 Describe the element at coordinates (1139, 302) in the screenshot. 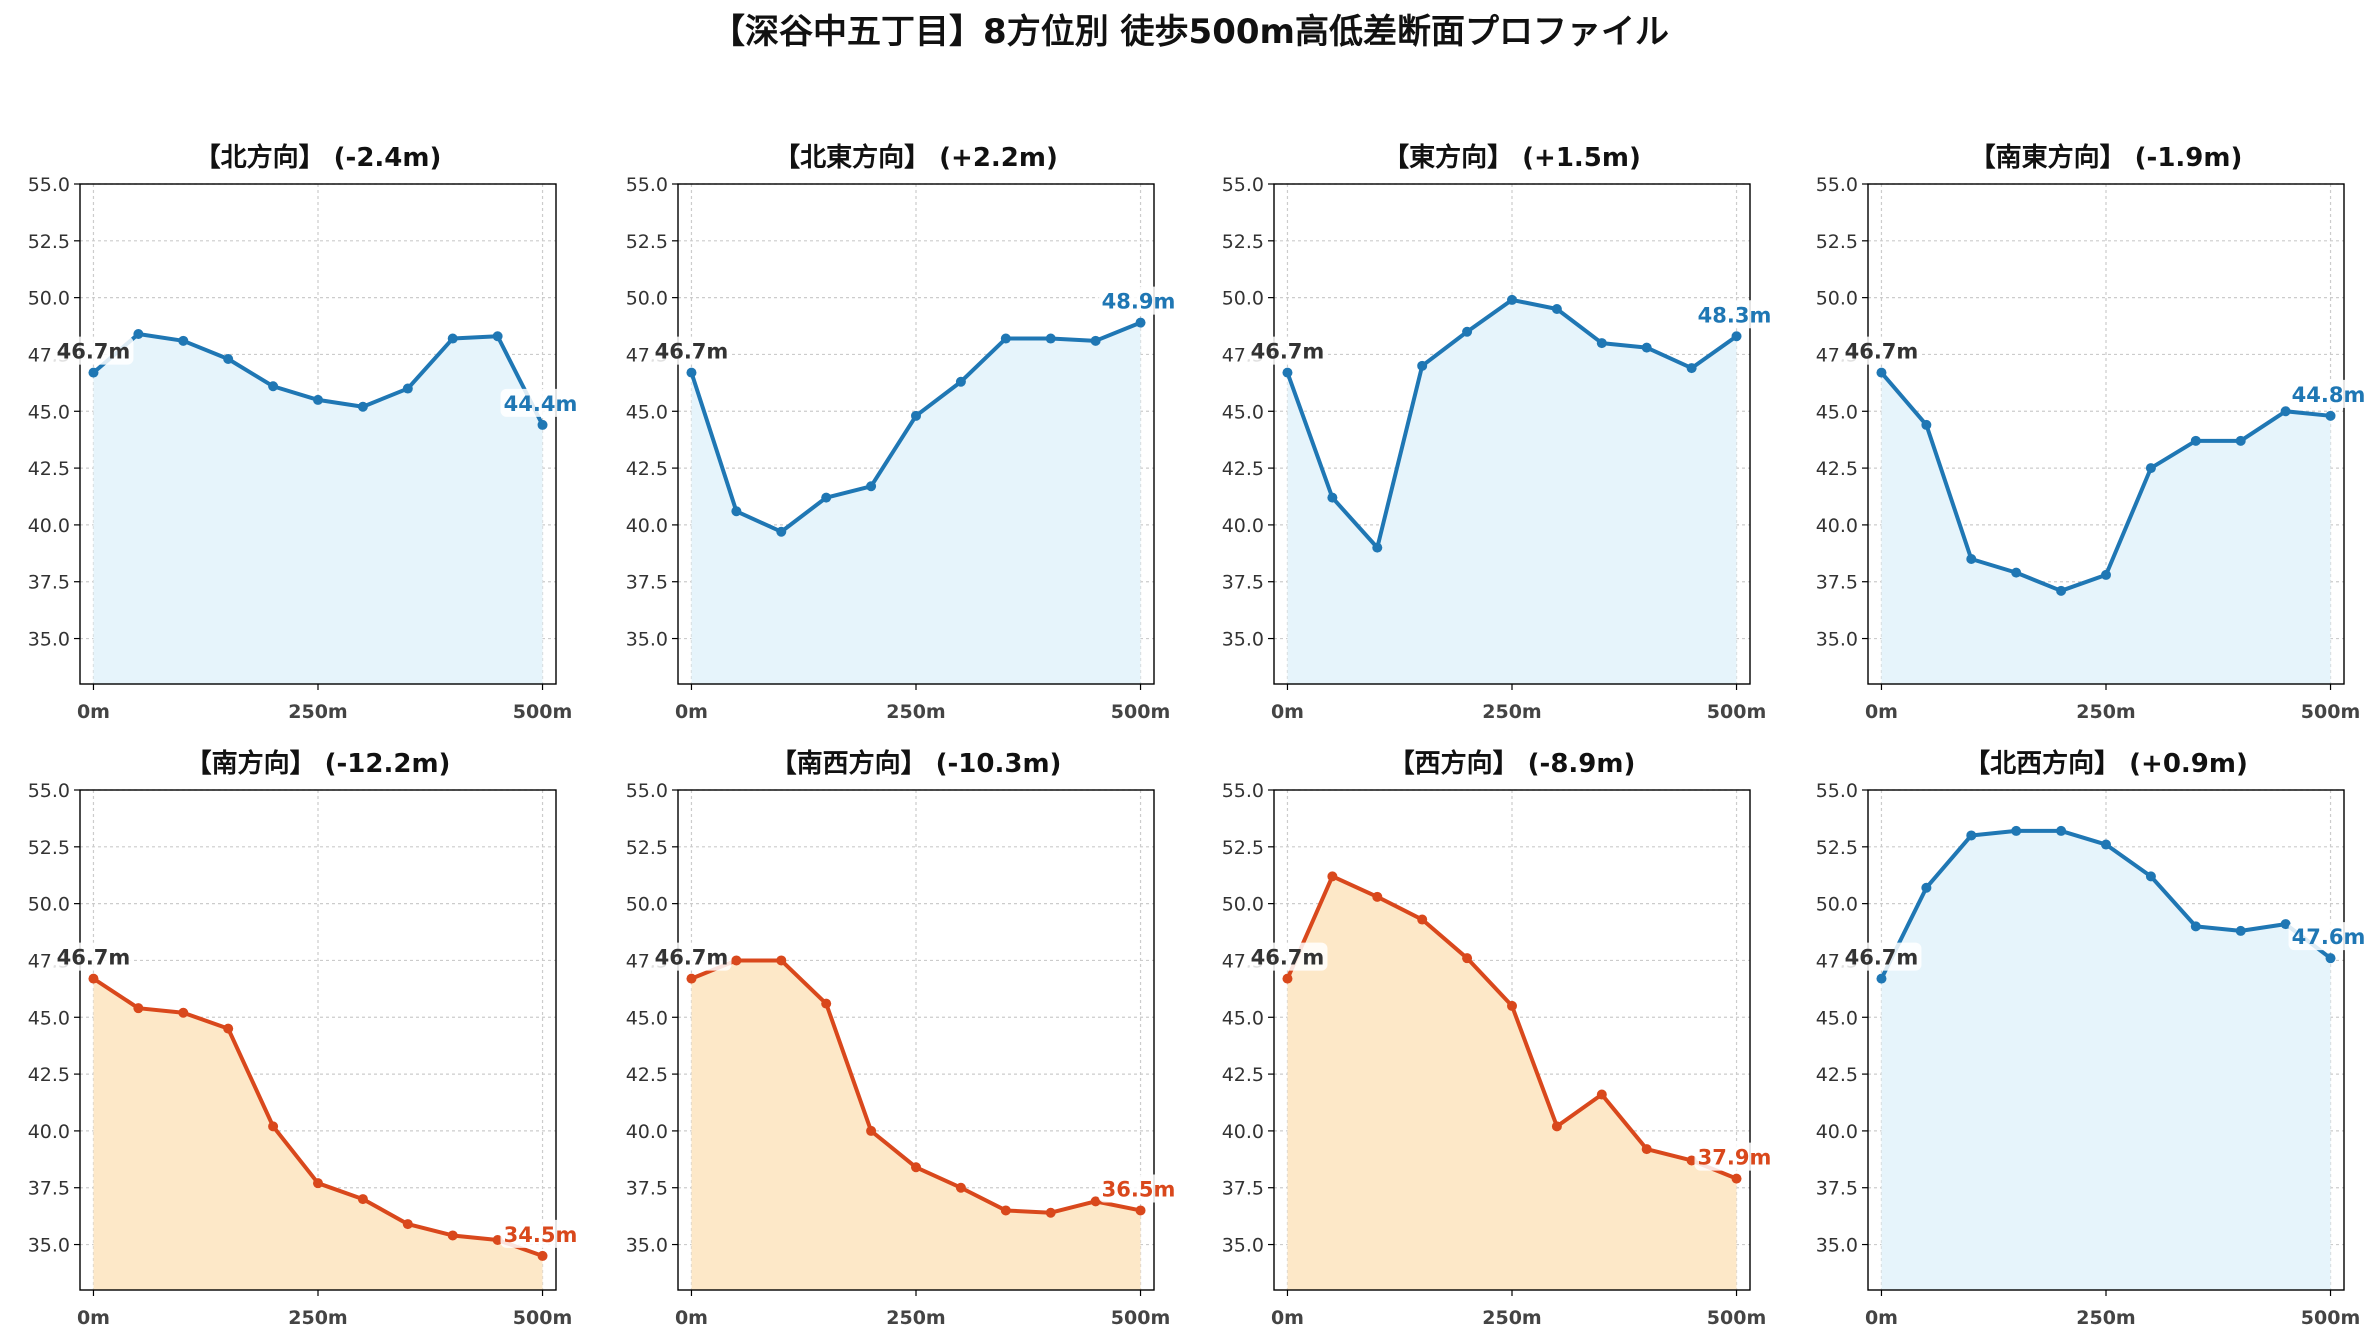

I see `end-elevation-label: 48.9m` at that location.